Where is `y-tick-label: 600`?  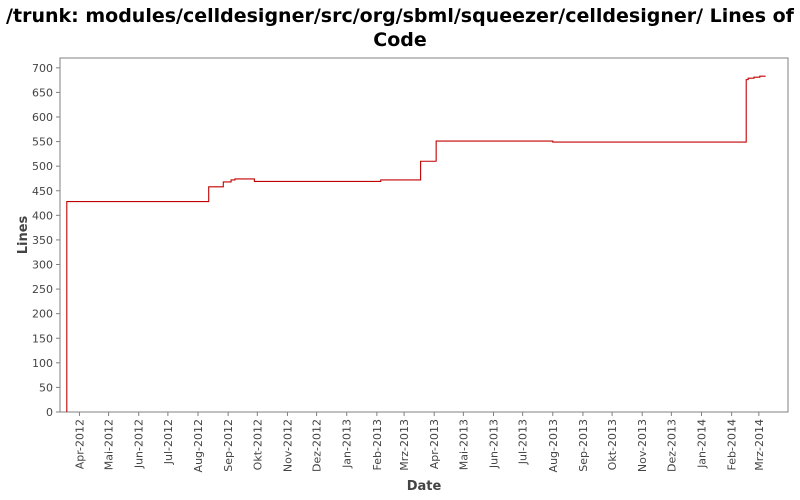
y-tick-label: 600 is located at coordinates (42, 117).